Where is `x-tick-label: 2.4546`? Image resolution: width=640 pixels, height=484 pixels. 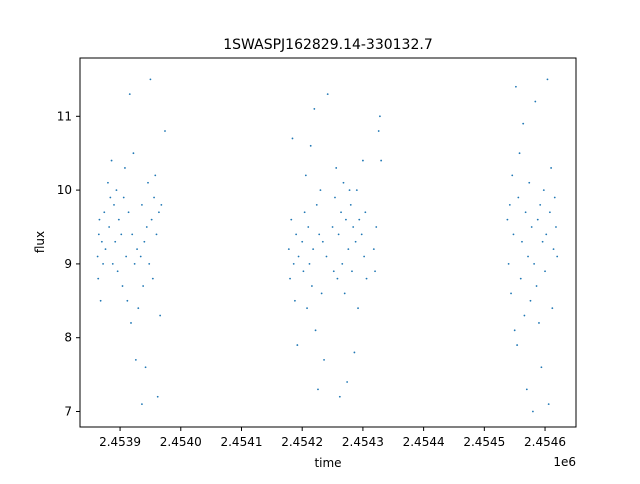 x-tick-label: 2.4546 is located at coordinates (545, 442).